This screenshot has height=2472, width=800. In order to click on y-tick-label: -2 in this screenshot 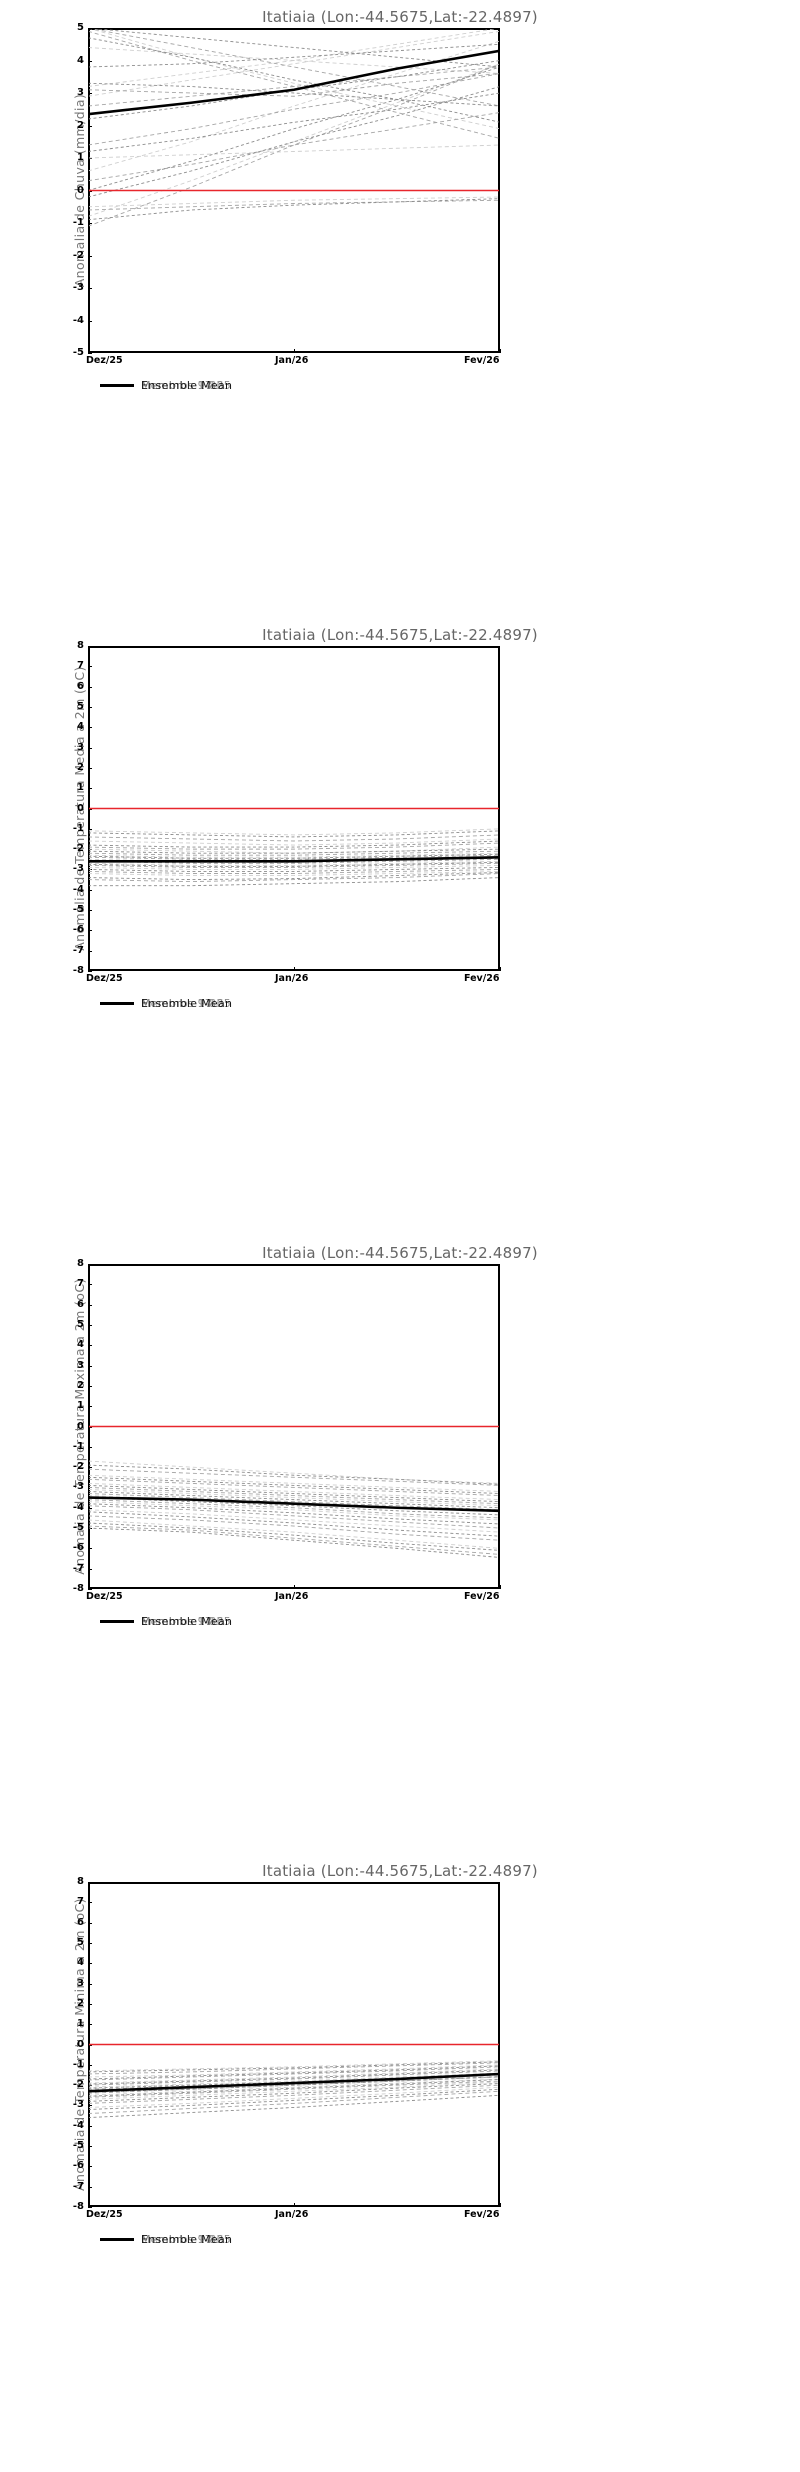, I will do `click(78, 849)`.